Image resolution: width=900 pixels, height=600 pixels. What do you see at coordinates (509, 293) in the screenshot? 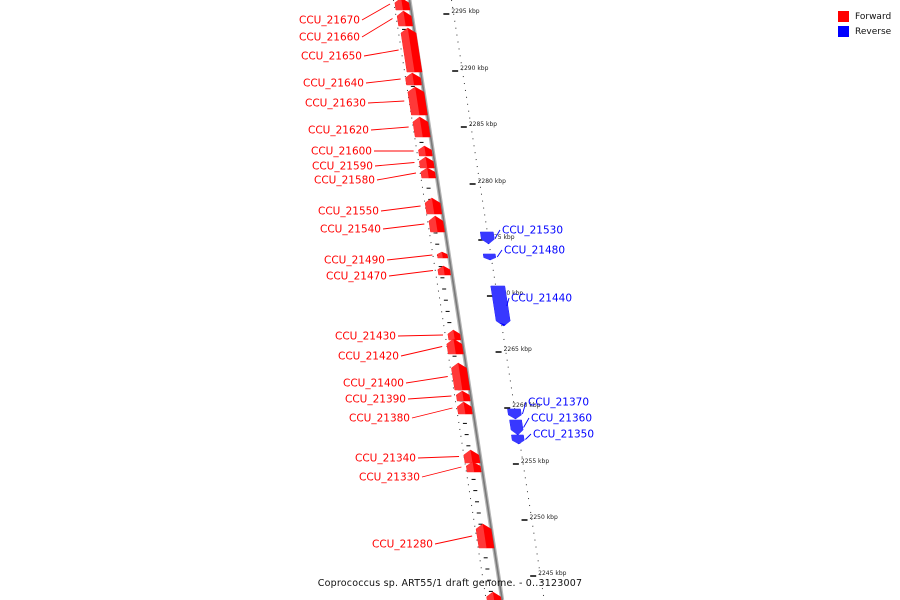
I see `scale-tick-label: 2270 kbp` at bounding box center [509, 293].